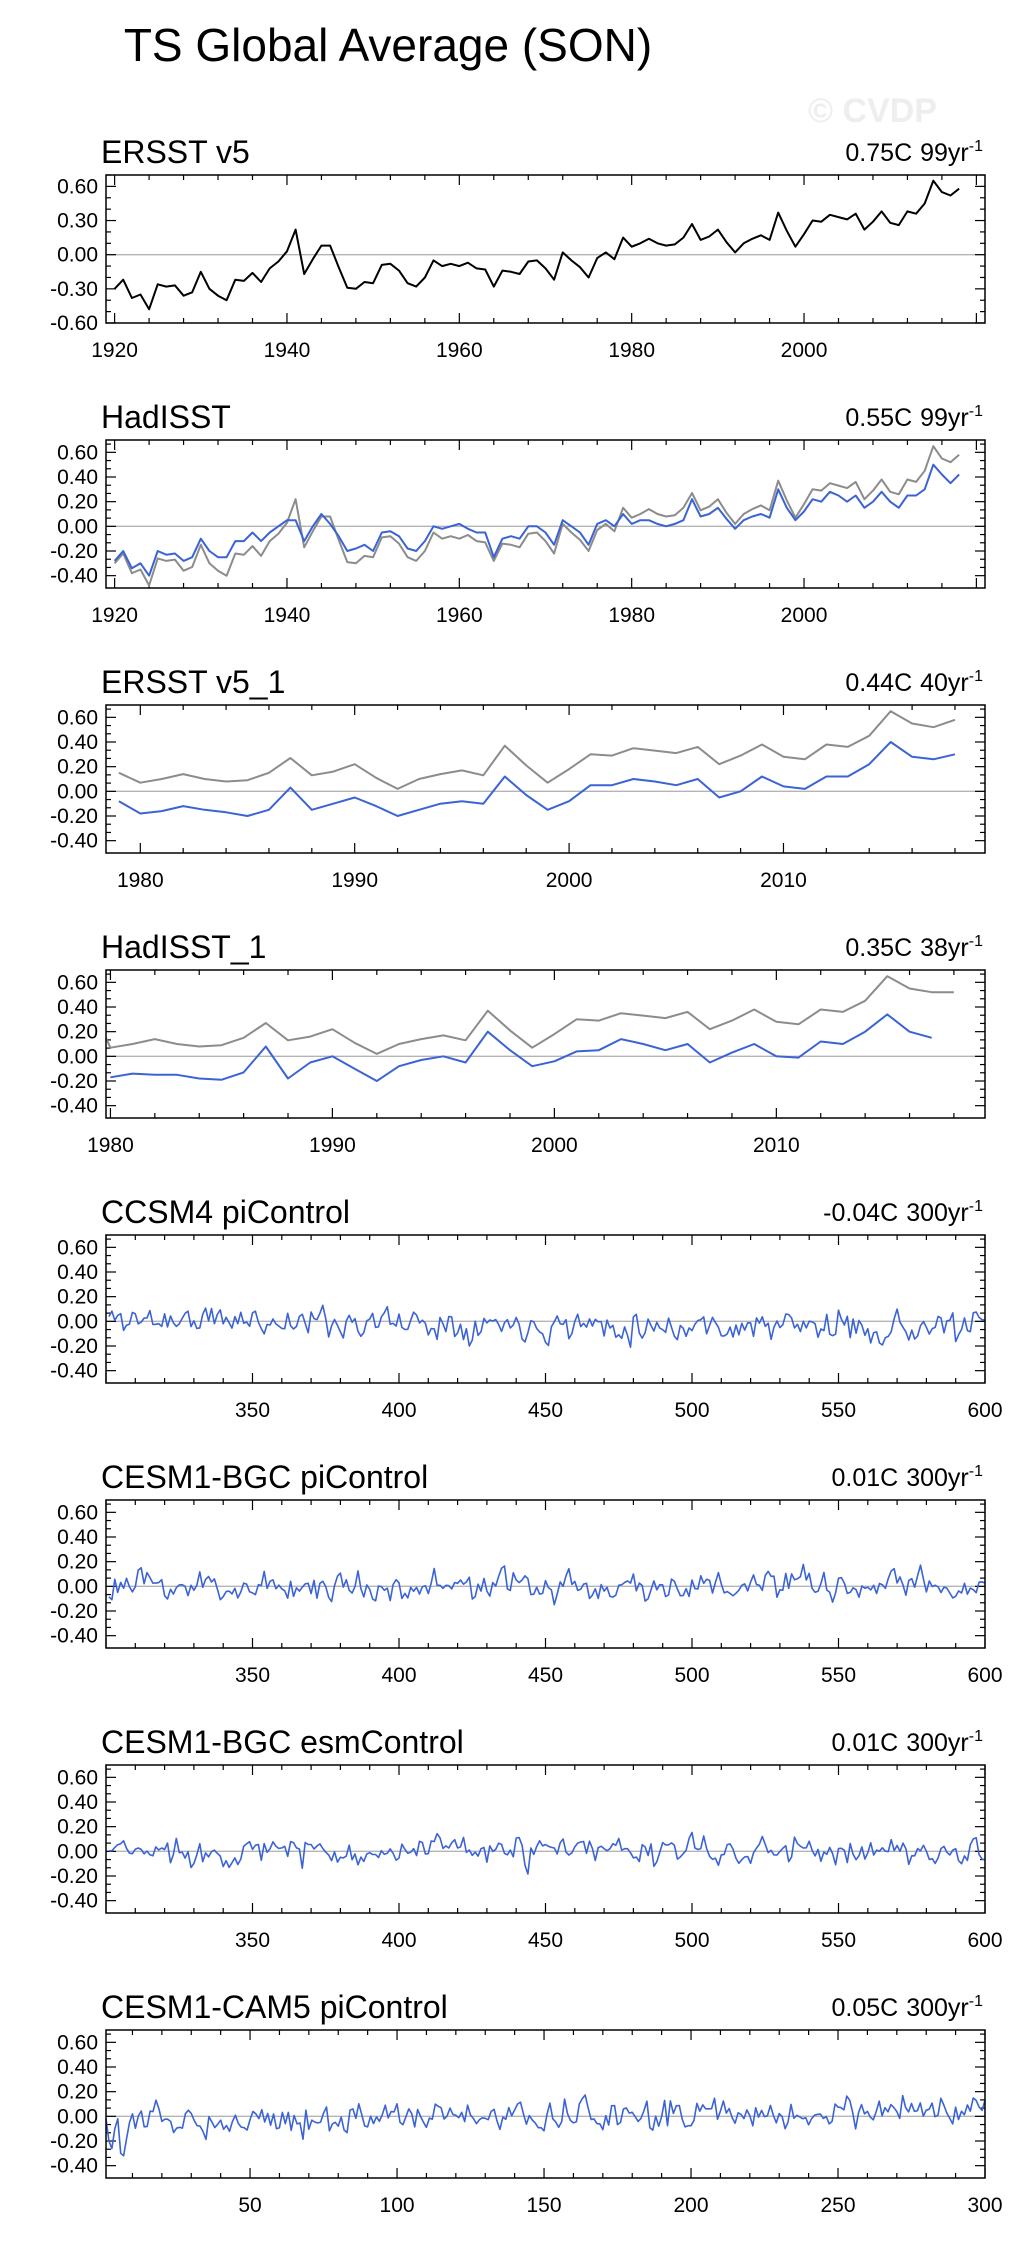  I want to click on panel-title: HadISST_1, so click(183, 947).